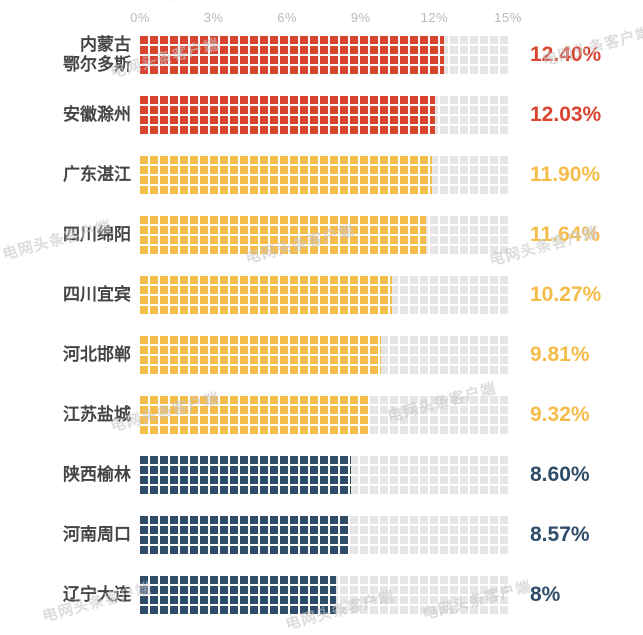  What do you see at coordinates (97, 174) in the screenshot?
I see `row-label: 广东湛江` at bounding box center [97, 174].